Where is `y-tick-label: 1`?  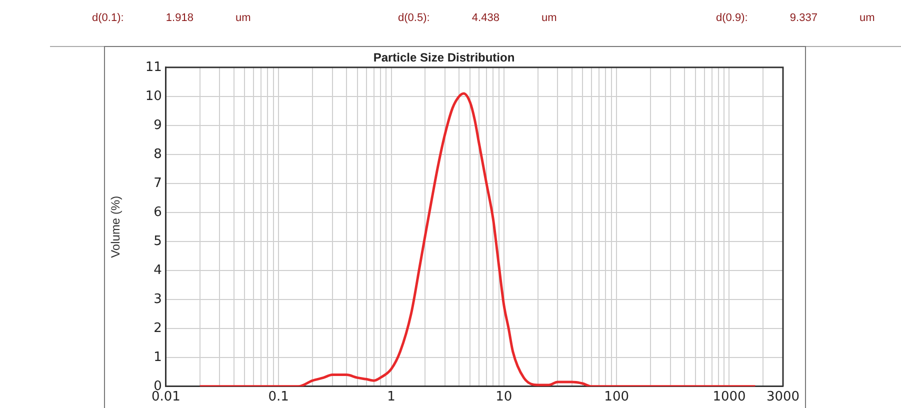
y-tick-label: 1 is located at coordinates (158, 357).